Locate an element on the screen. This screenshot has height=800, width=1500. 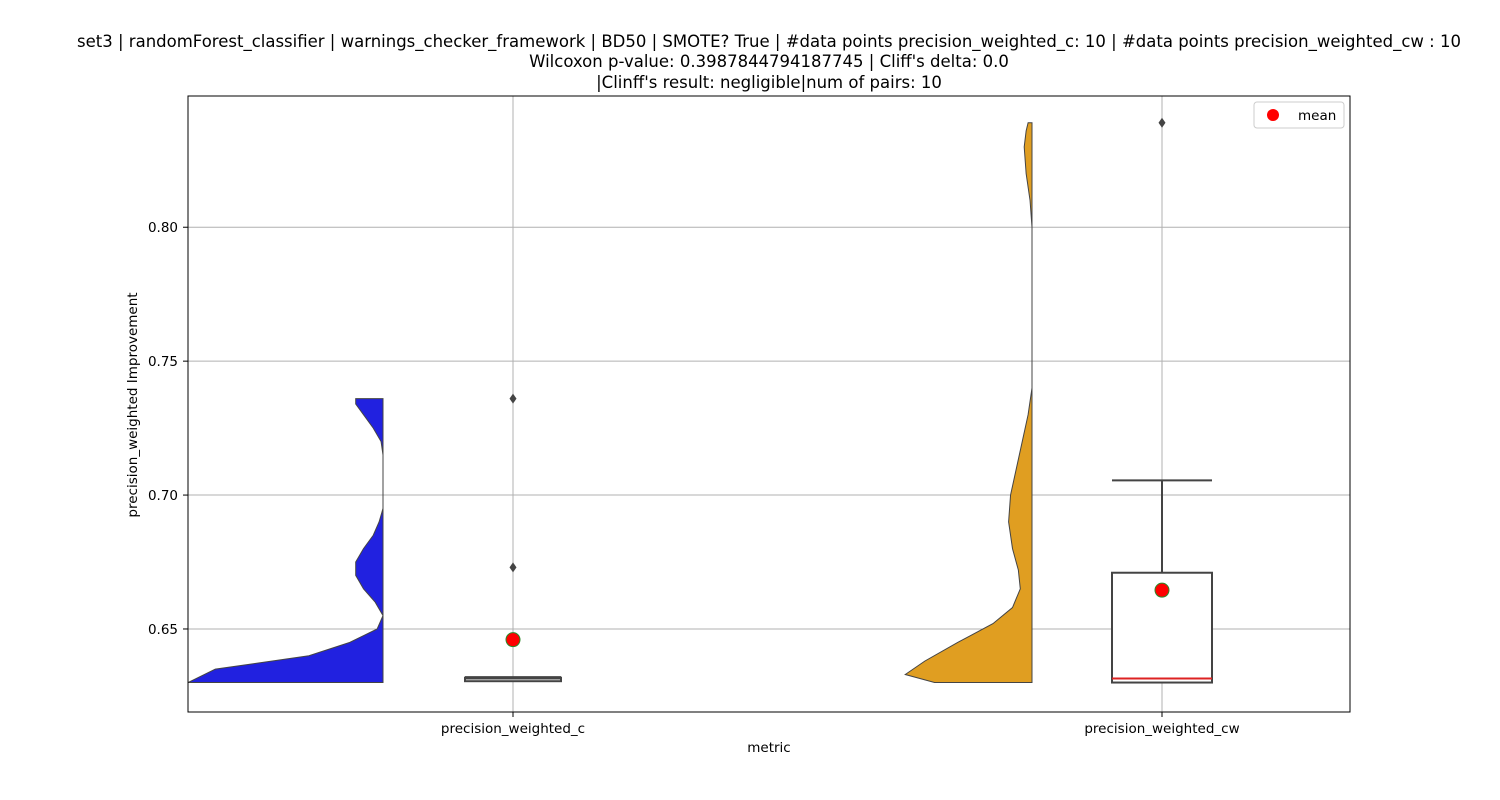
x-tick-label: precision_weighted_c is located at coordinates (513, 729).